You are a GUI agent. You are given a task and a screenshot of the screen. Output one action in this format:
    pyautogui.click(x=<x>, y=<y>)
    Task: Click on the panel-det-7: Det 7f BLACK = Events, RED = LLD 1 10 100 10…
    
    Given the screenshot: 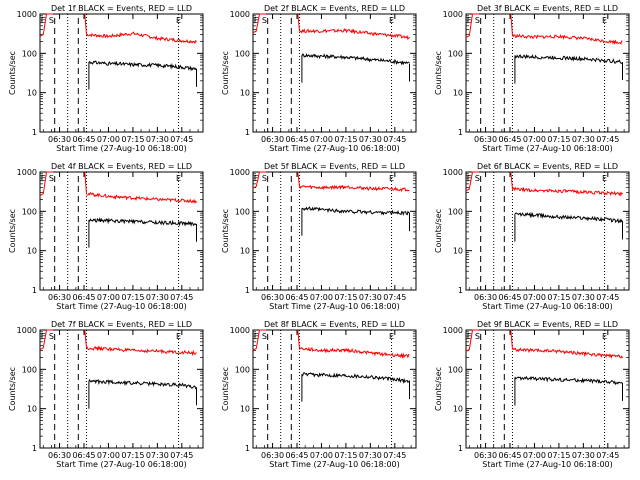 What is the action you would take?
    pyautogui.click(x=106, y=394)
    